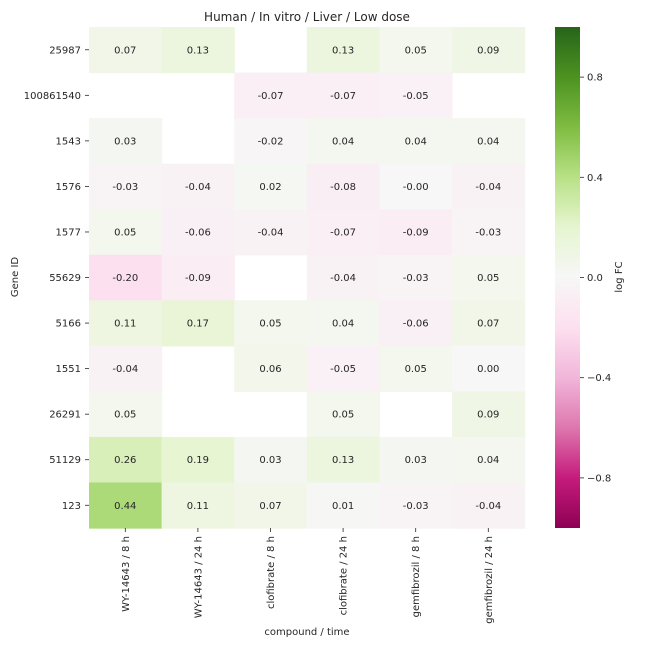  What do you see at coordinates (68, 141) in the screenshot?
I see `y-tick-label: 1543` at bounding box center [68, 141].